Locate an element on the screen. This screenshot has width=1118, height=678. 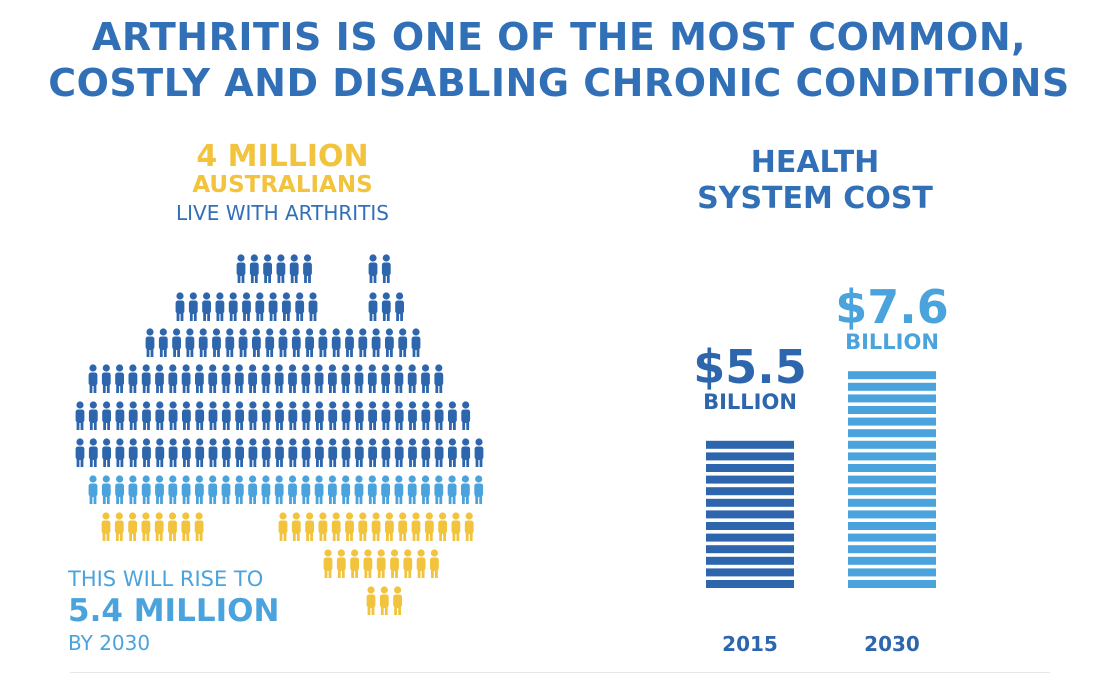
projection-prefix: THIS WILL RISE TO is located at coordinates (166, 579).